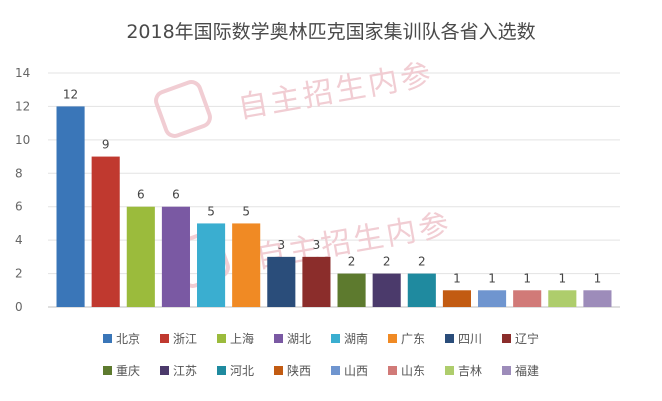  I want to click on legend-item: 重庆, so click(121, 371).